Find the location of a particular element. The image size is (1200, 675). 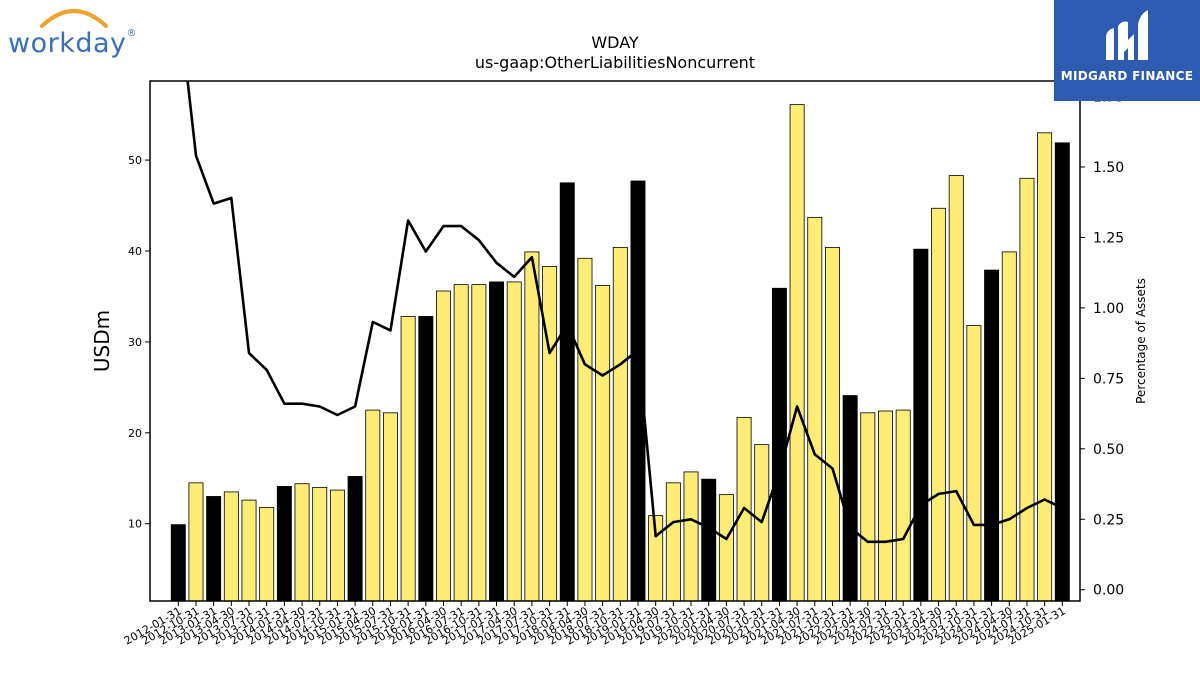

y-tick-label: 10 is located at coordinates (135, 524).